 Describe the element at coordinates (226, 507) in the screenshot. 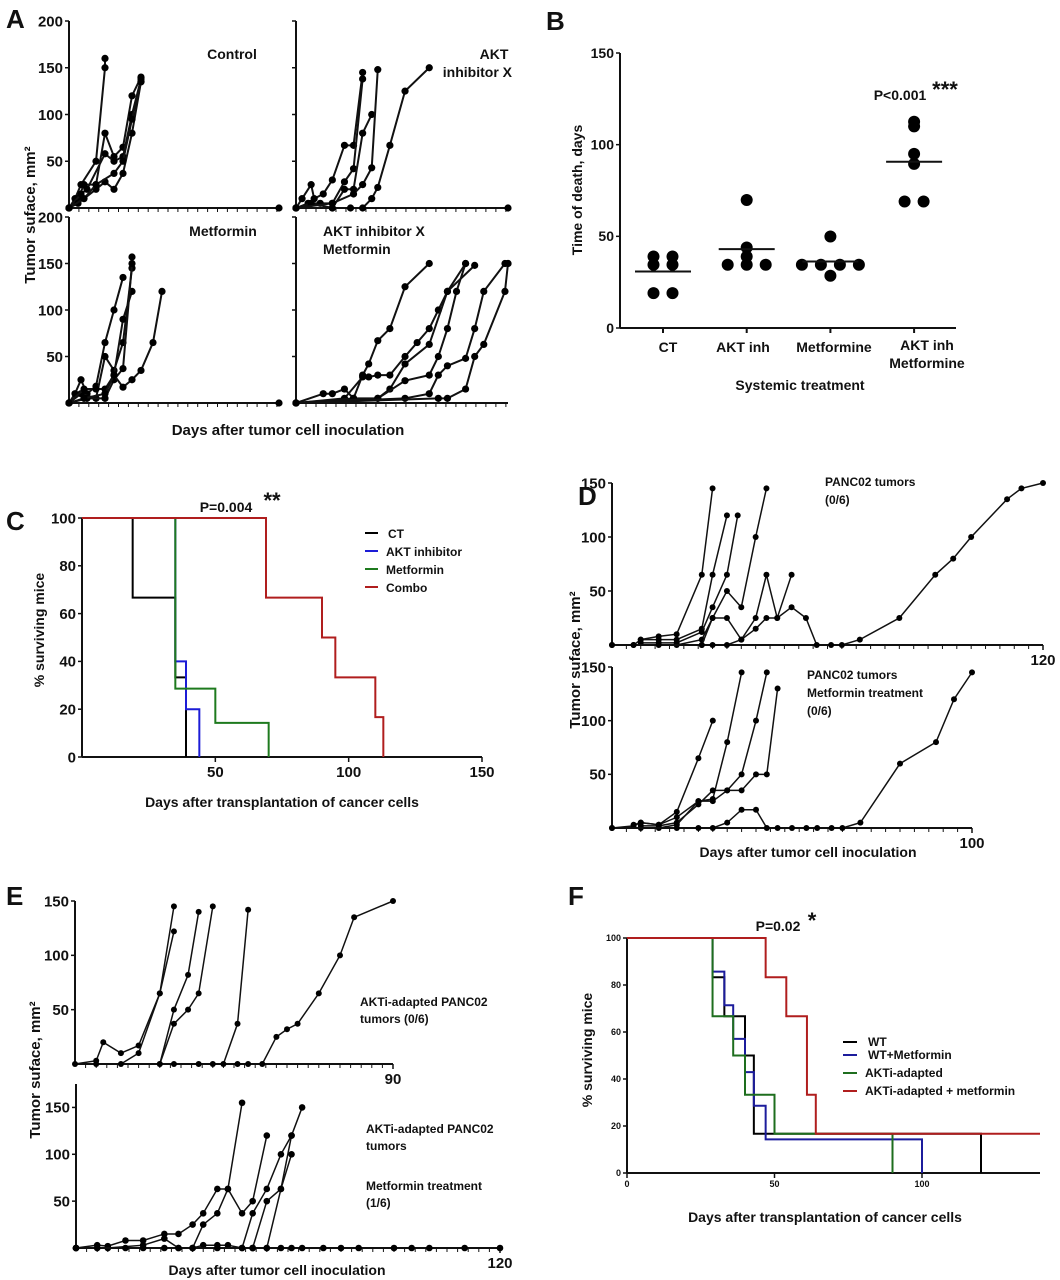

I see `p-value-c: P=0.004` at that location.